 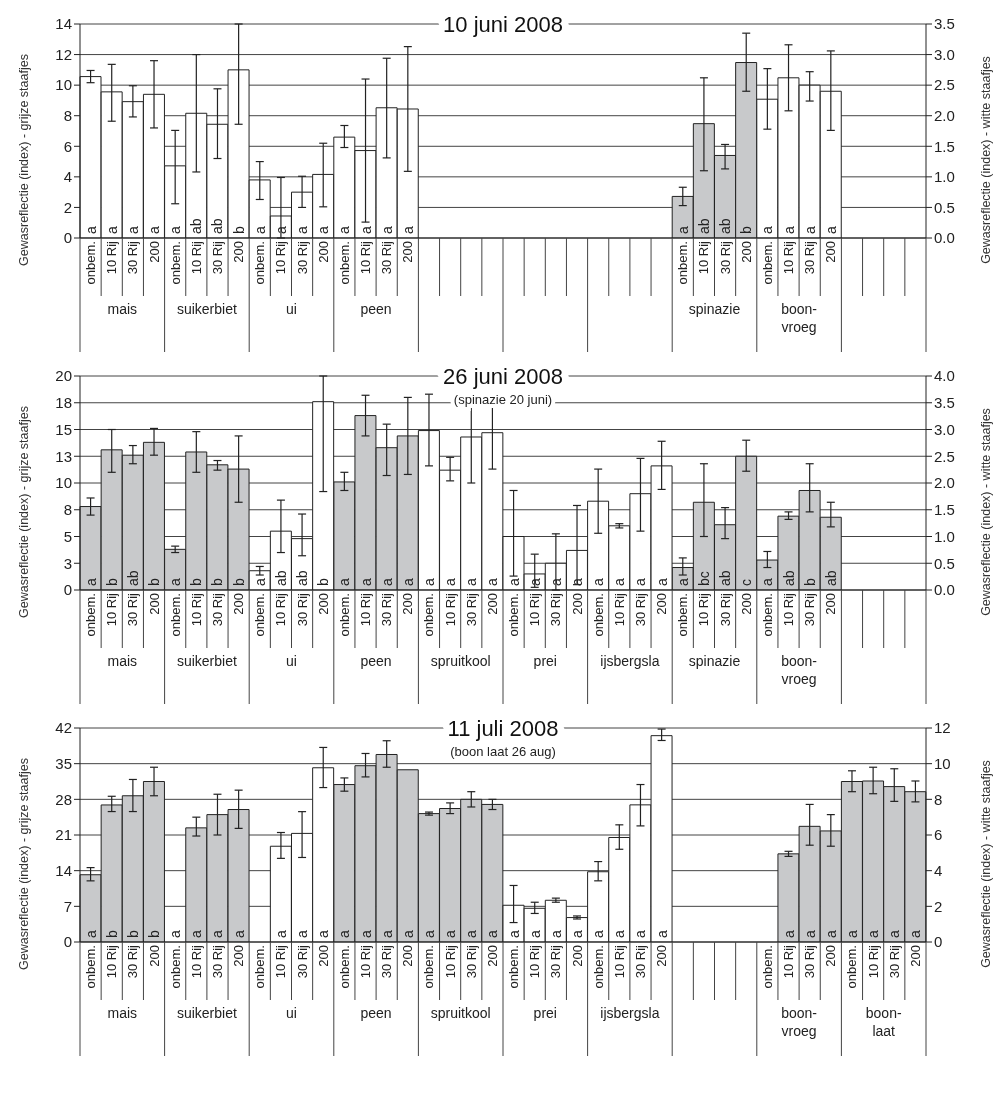 What do you see at coordinates (24, 864) in the screenshot?
I see `y-axis-title: Gewasreflectie (index) - grijze staafjes` at bounding box center [24, 864].